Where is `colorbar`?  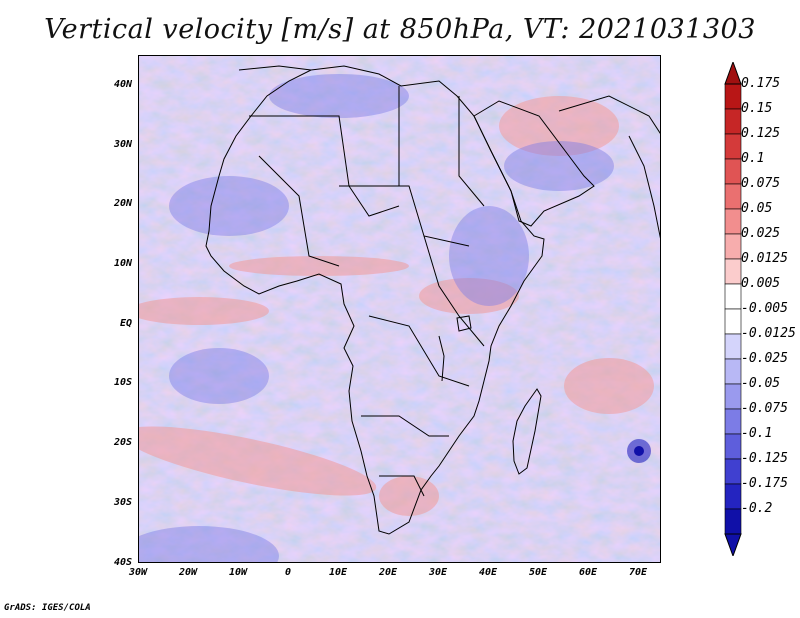 colorbar is located at coordinates (733, 309).